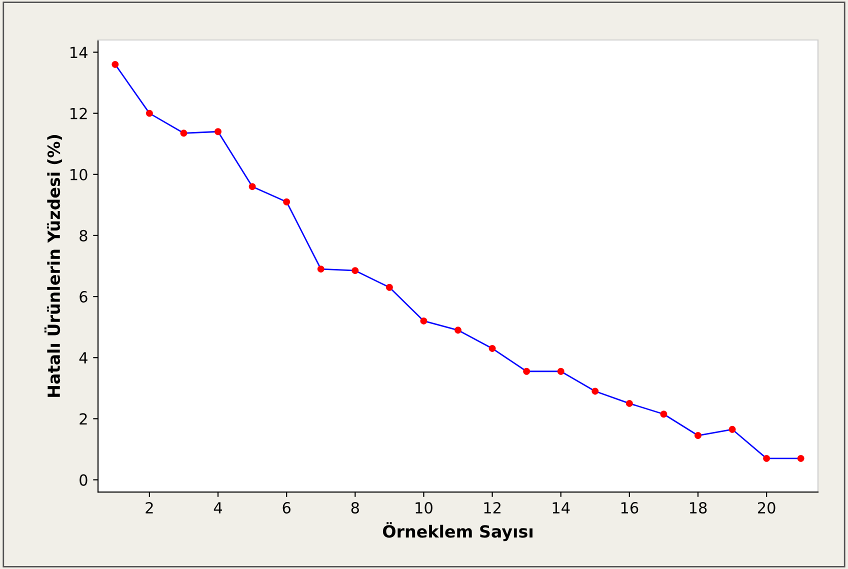 The image size is (848, 569). I want to click on y-tick-label: 14, so click(79, 52).